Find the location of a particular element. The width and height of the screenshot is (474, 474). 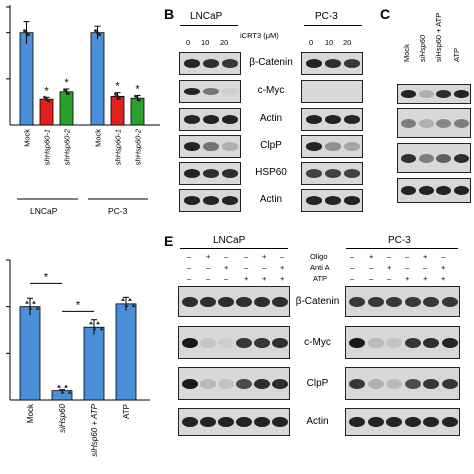

x-tick-label: shHsp60-2 is located at coordinates (67, 146).